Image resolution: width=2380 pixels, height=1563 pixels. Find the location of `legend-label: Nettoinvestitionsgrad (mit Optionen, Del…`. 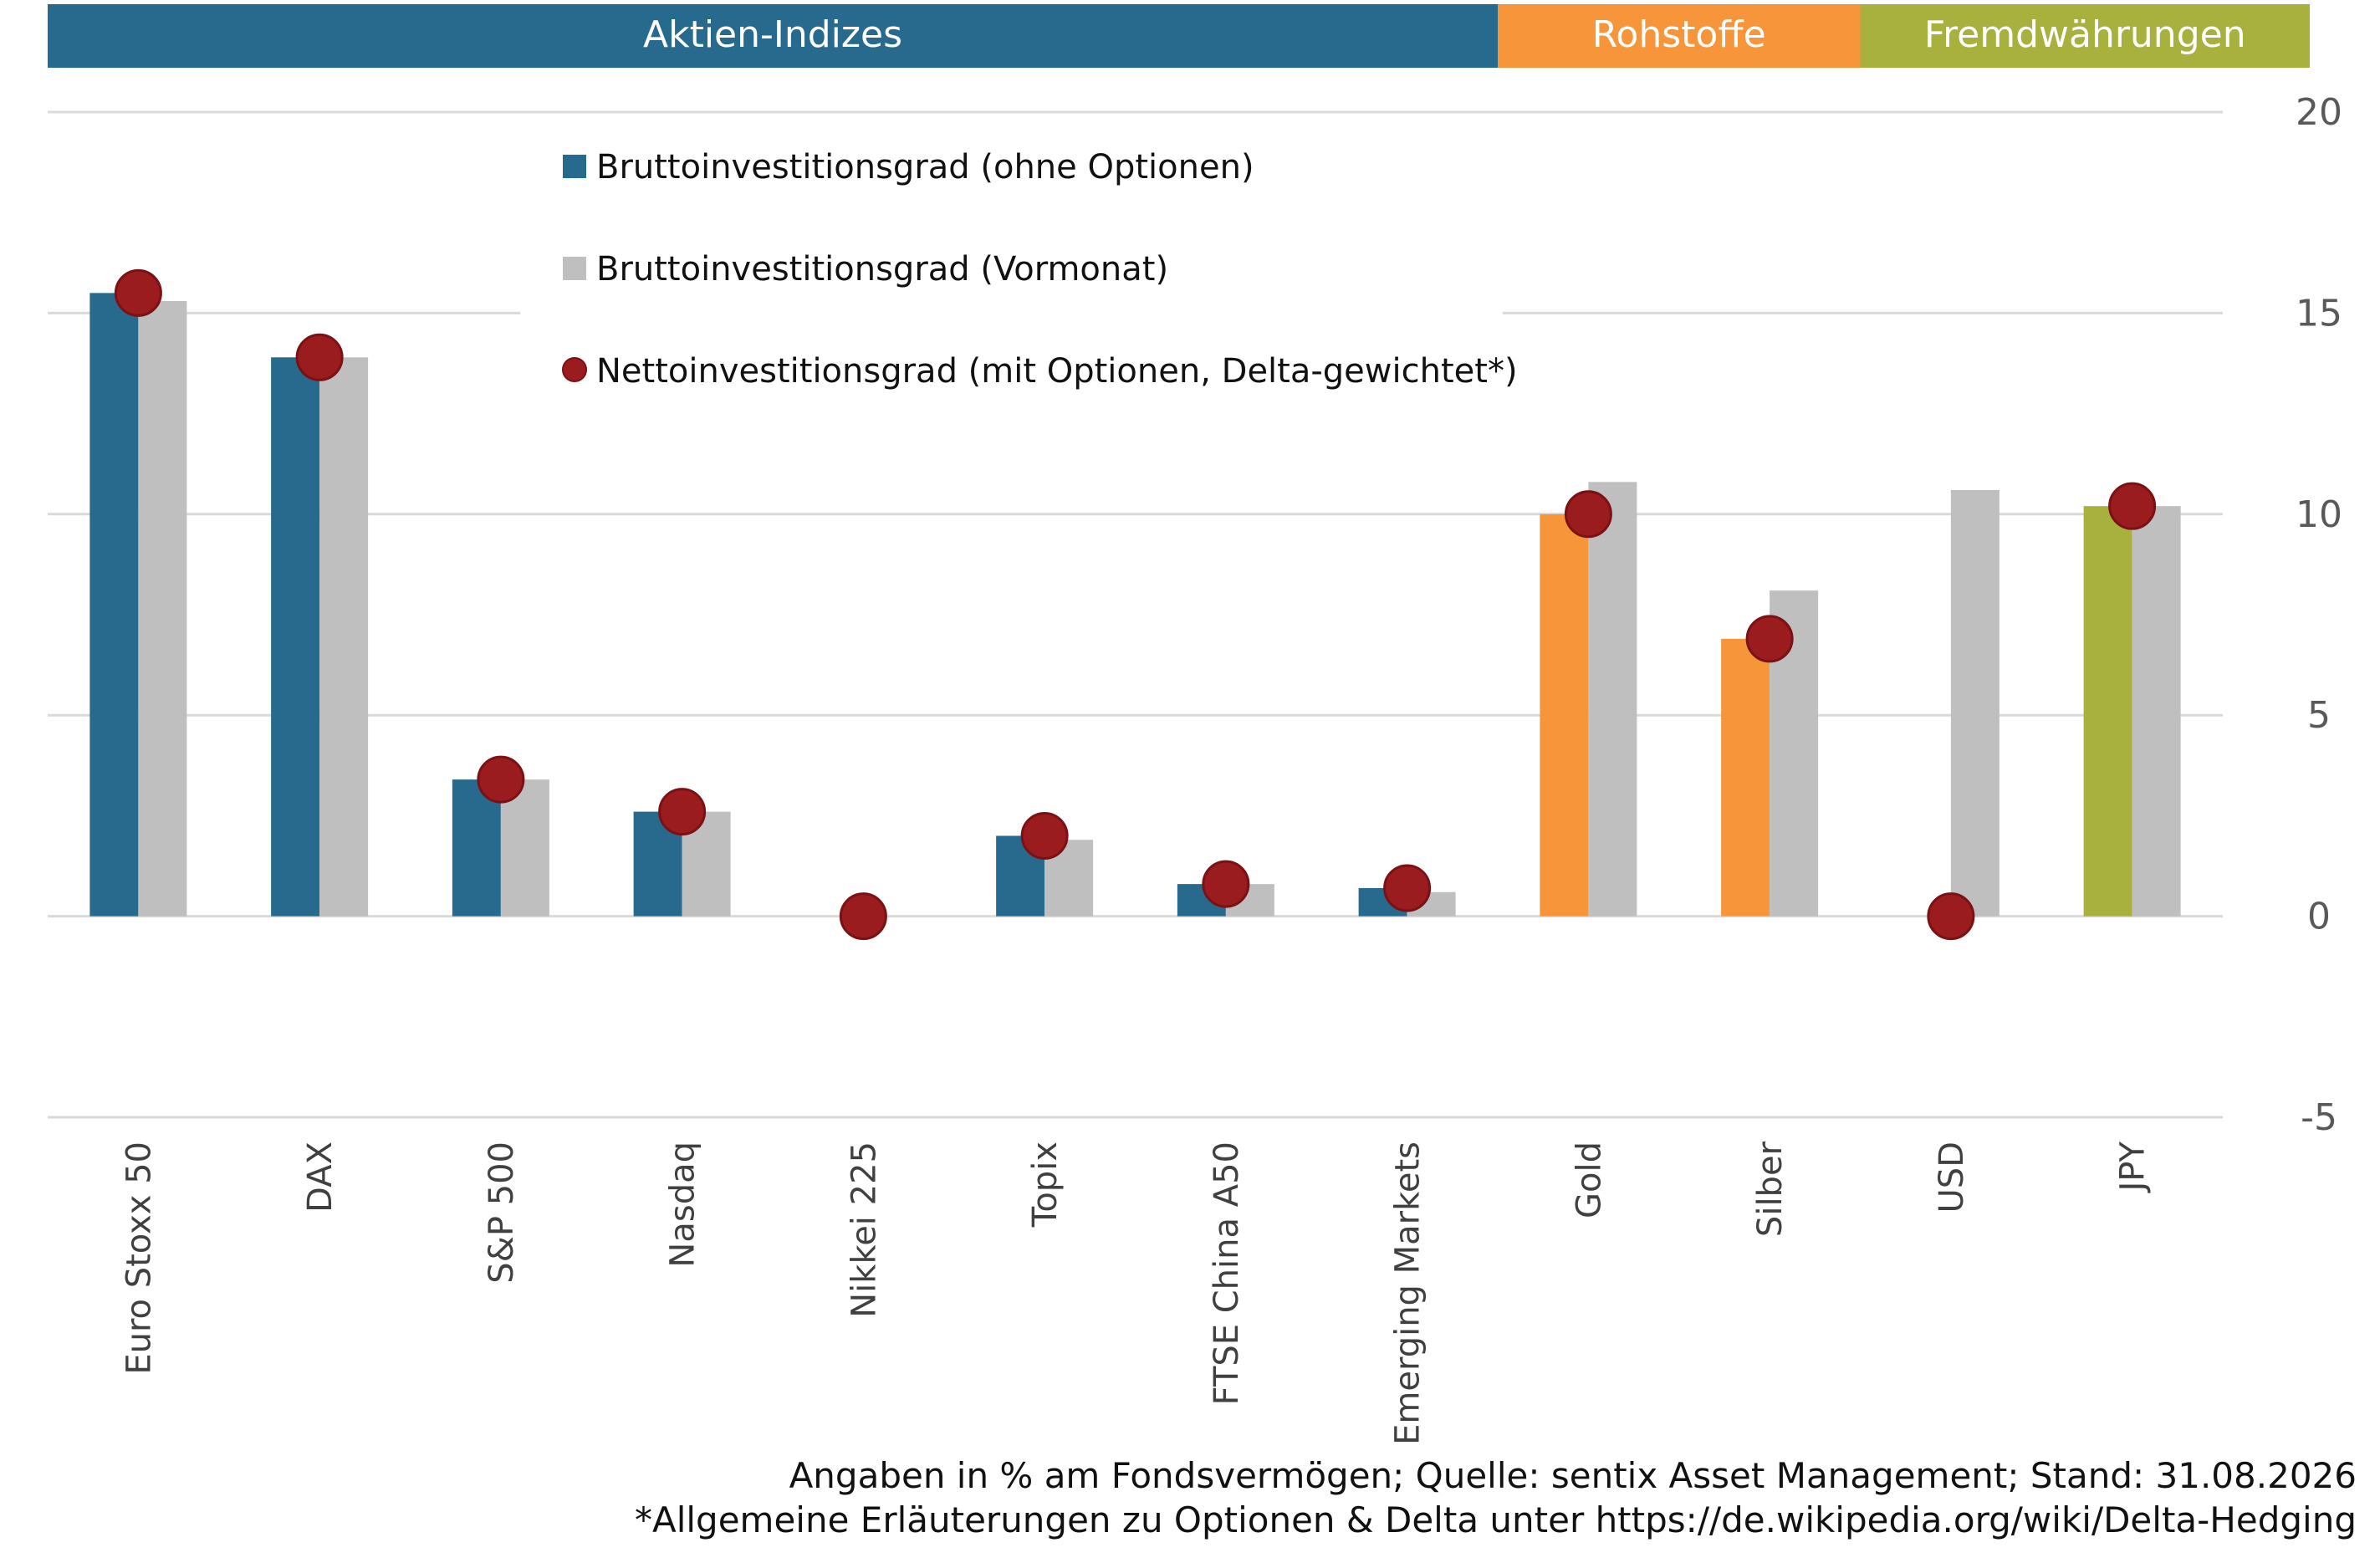

legend-label: Nettoinvestitionsgrad (mit Optionen, Del… is located at coordinates (1057, 371).